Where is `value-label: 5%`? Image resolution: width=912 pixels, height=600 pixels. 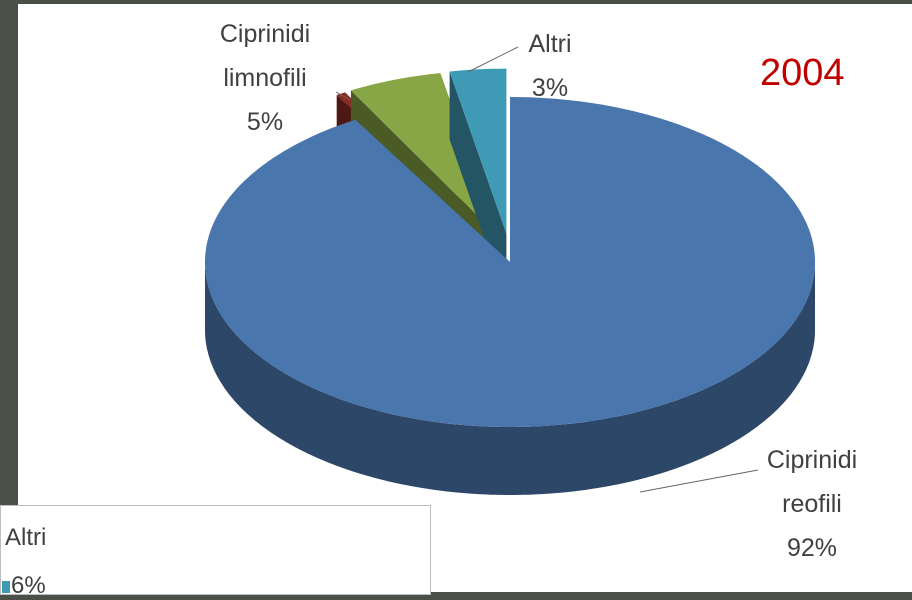 value-label: 5% is located at coordinates (265, 122).